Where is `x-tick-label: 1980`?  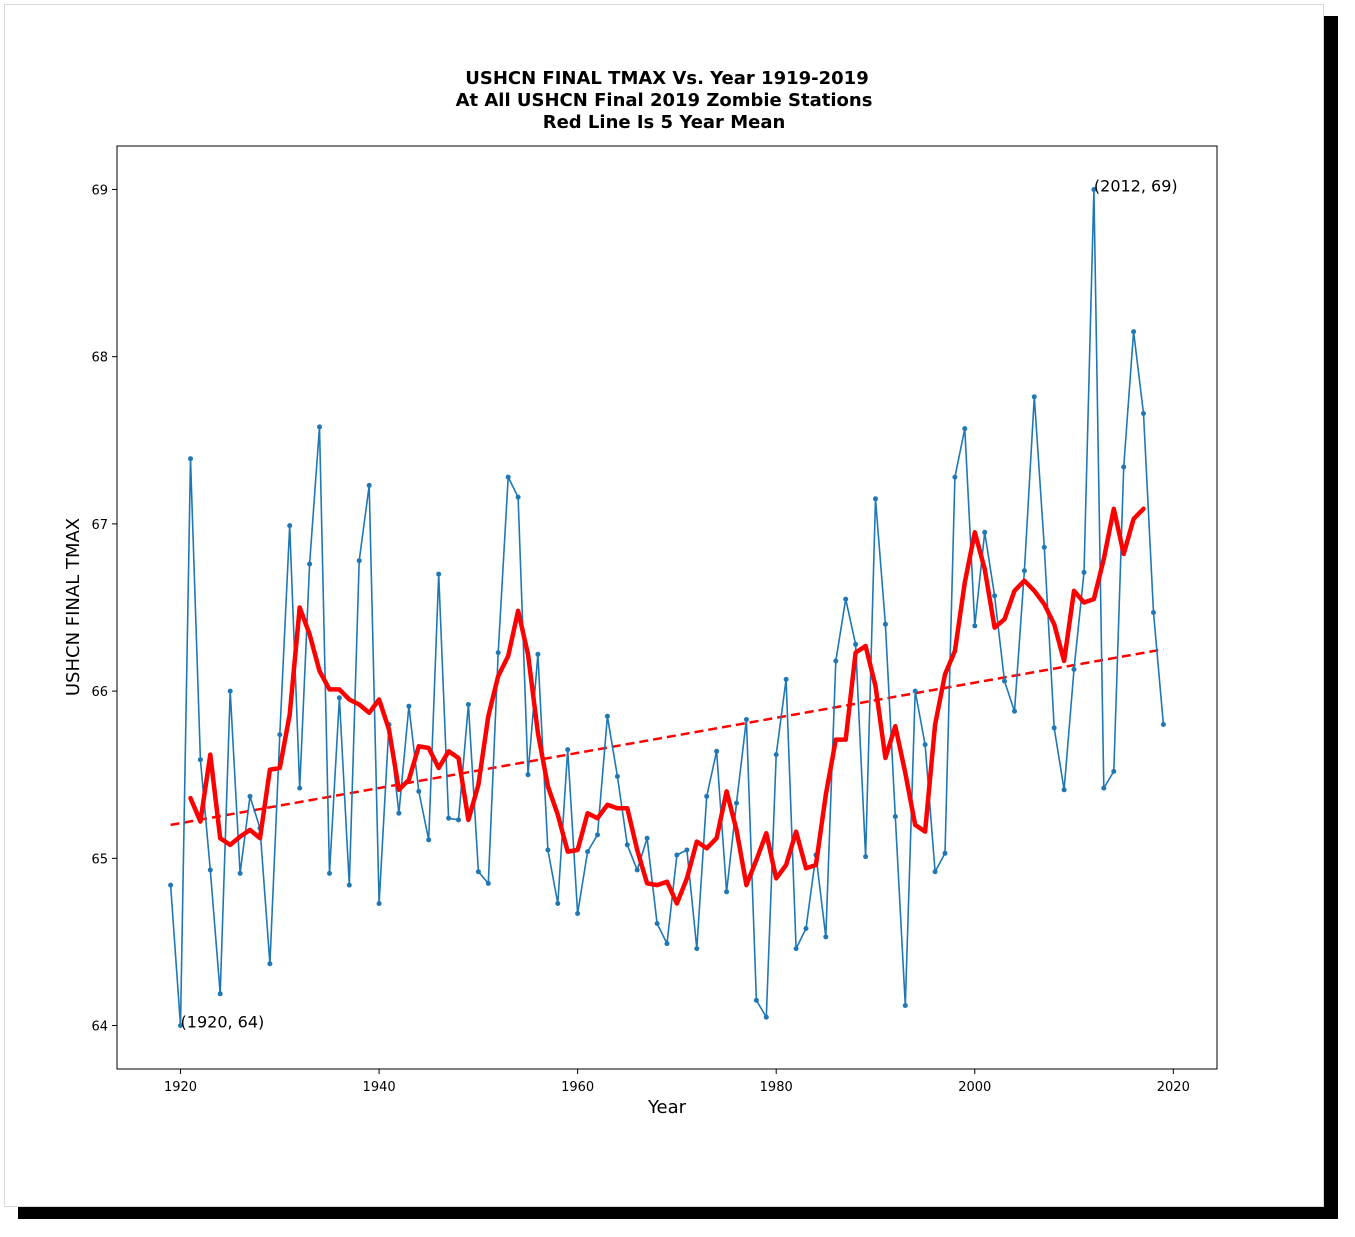
x-tick-label: 1980 is located at coordinates (776, 1087).